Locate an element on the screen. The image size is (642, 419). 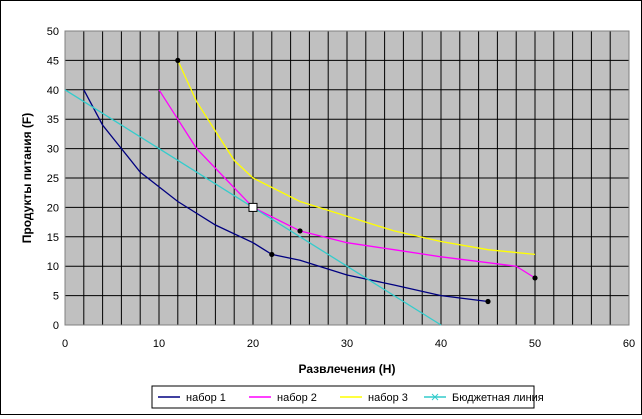
legend: набор 1 набор 2 набор 3 Бюджетная линия is located at coordinates (347, 397).